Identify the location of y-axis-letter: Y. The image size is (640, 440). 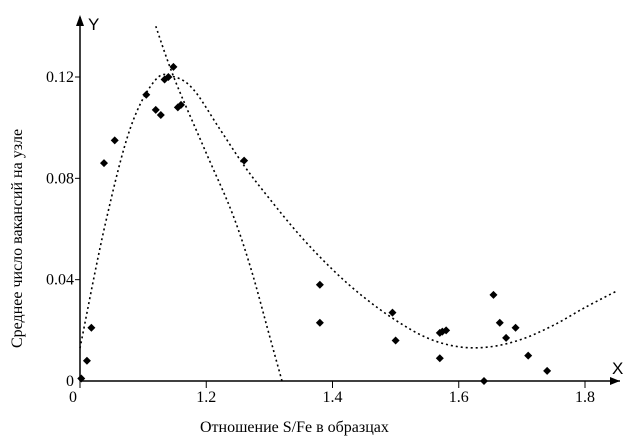
(93, 24).